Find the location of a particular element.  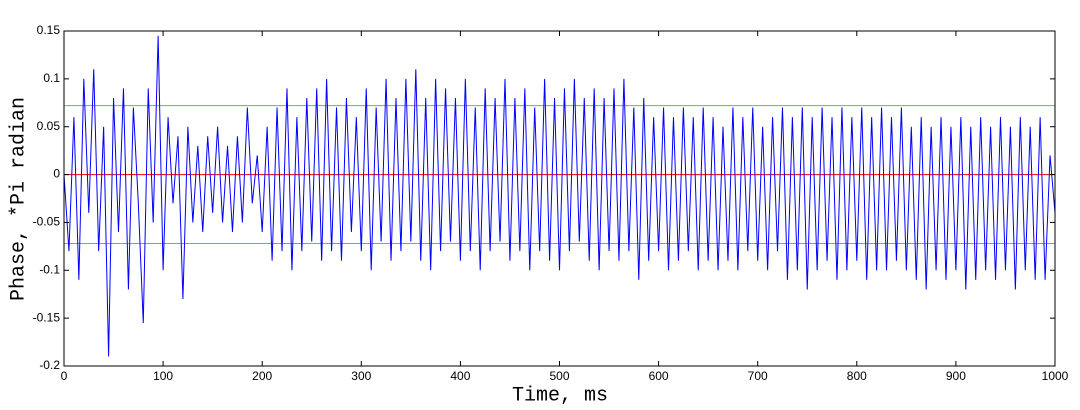

x-tick-label: 1000 is located at coordinates (1055, 376).